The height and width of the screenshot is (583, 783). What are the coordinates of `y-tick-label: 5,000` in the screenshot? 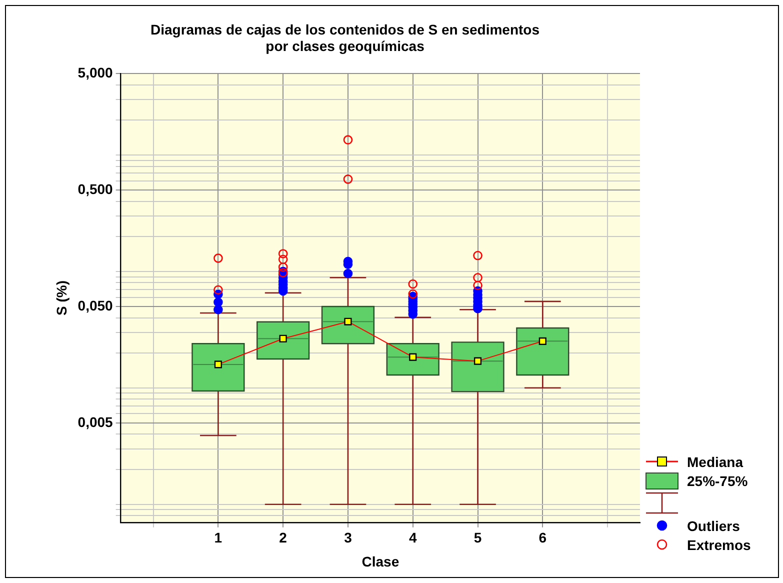 It's located at (96, 72).